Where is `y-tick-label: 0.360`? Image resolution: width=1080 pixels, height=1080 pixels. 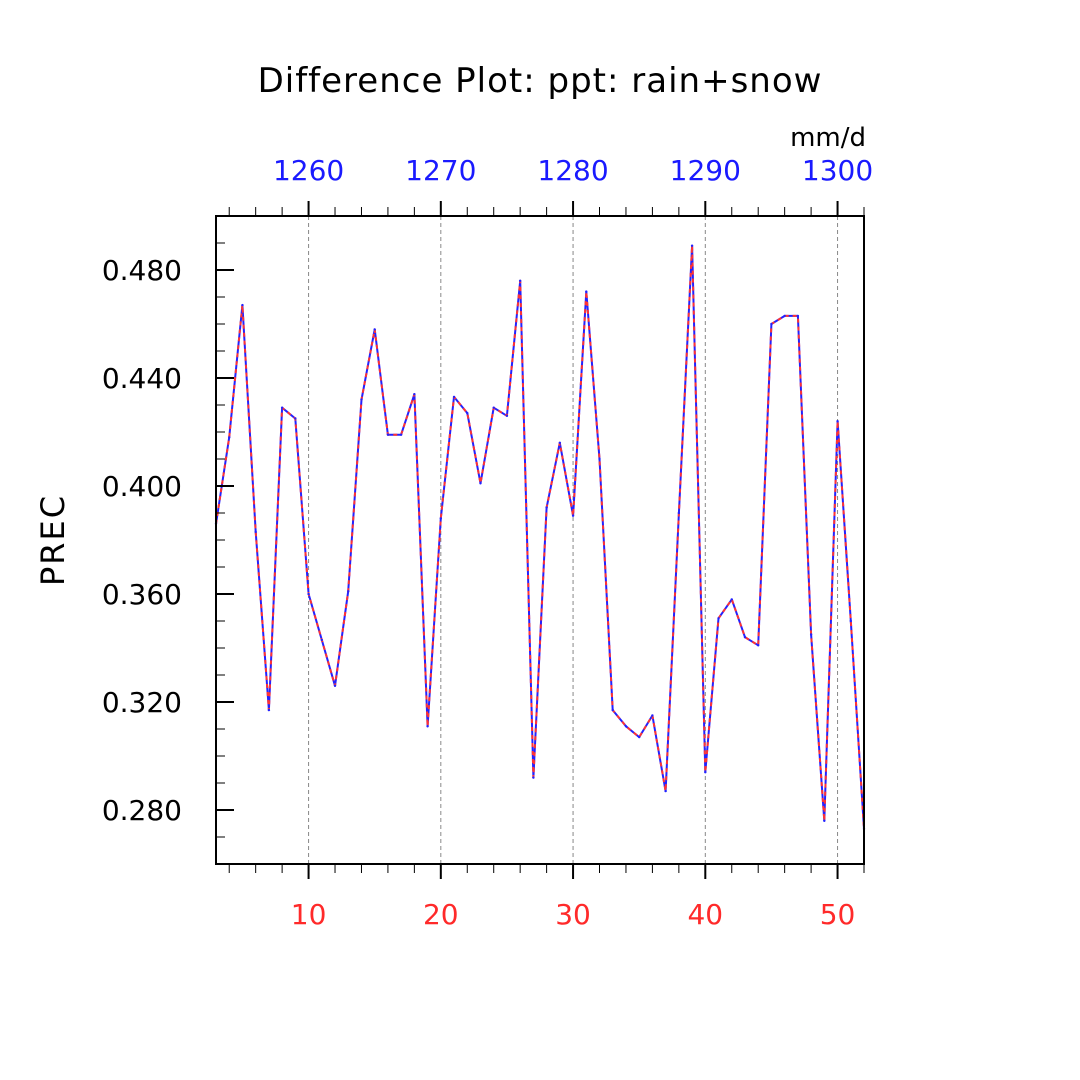 y-tick-label: 0.360 is located at coordinates (142, 594).